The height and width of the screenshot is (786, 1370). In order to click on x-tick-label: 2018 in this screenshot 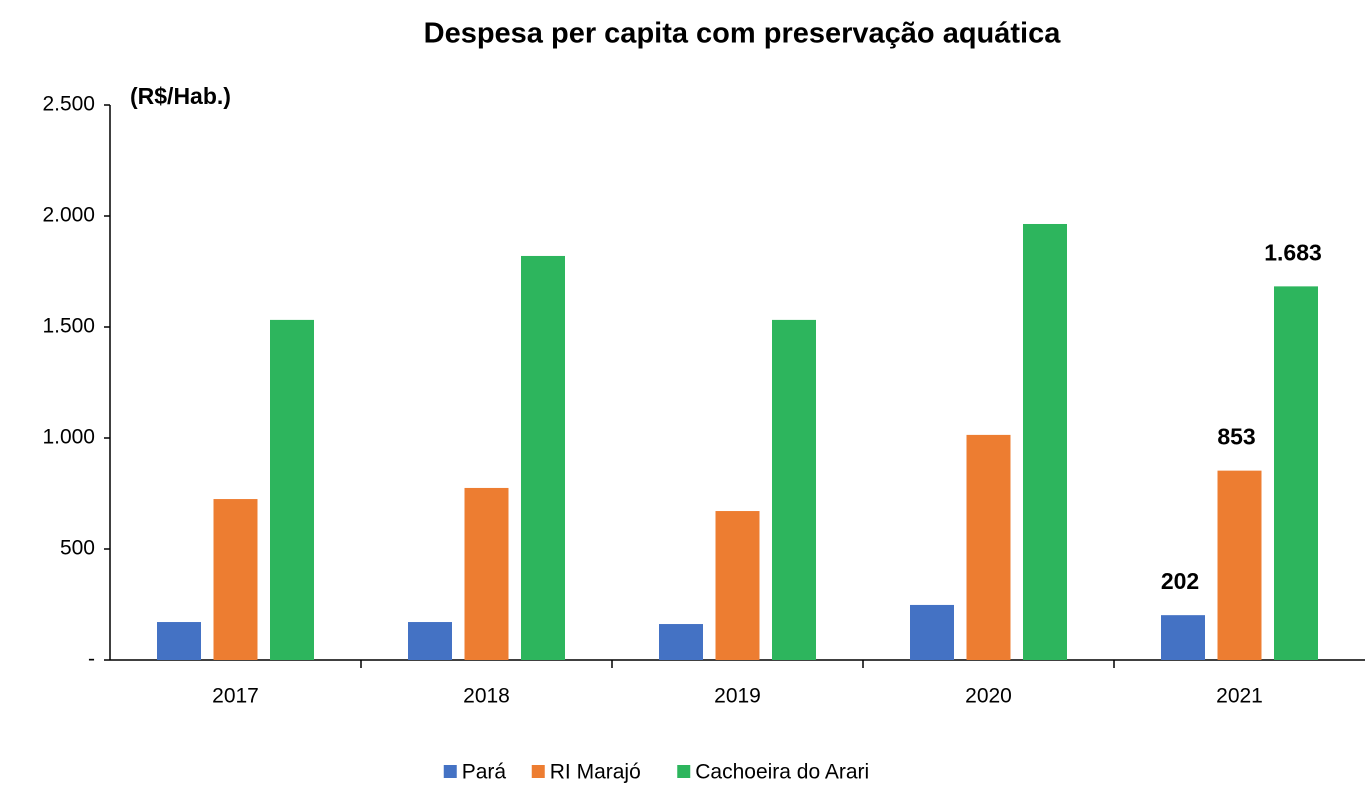, I will do `click(486, 696)`.